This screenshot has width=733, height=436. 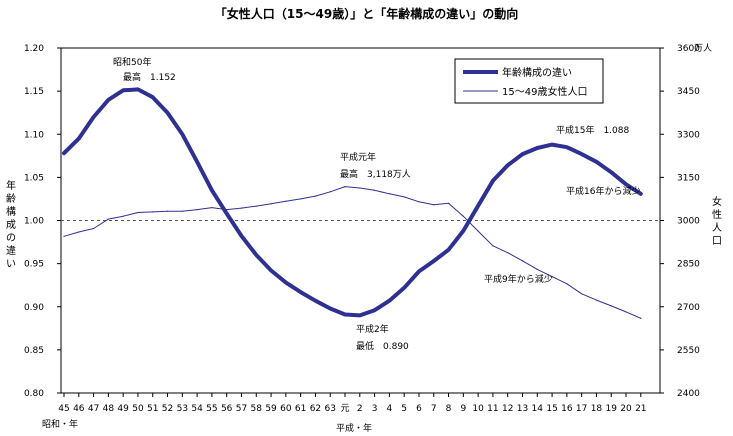 I want to click on right-tick-label: 3600, so click(x=688, y=49).